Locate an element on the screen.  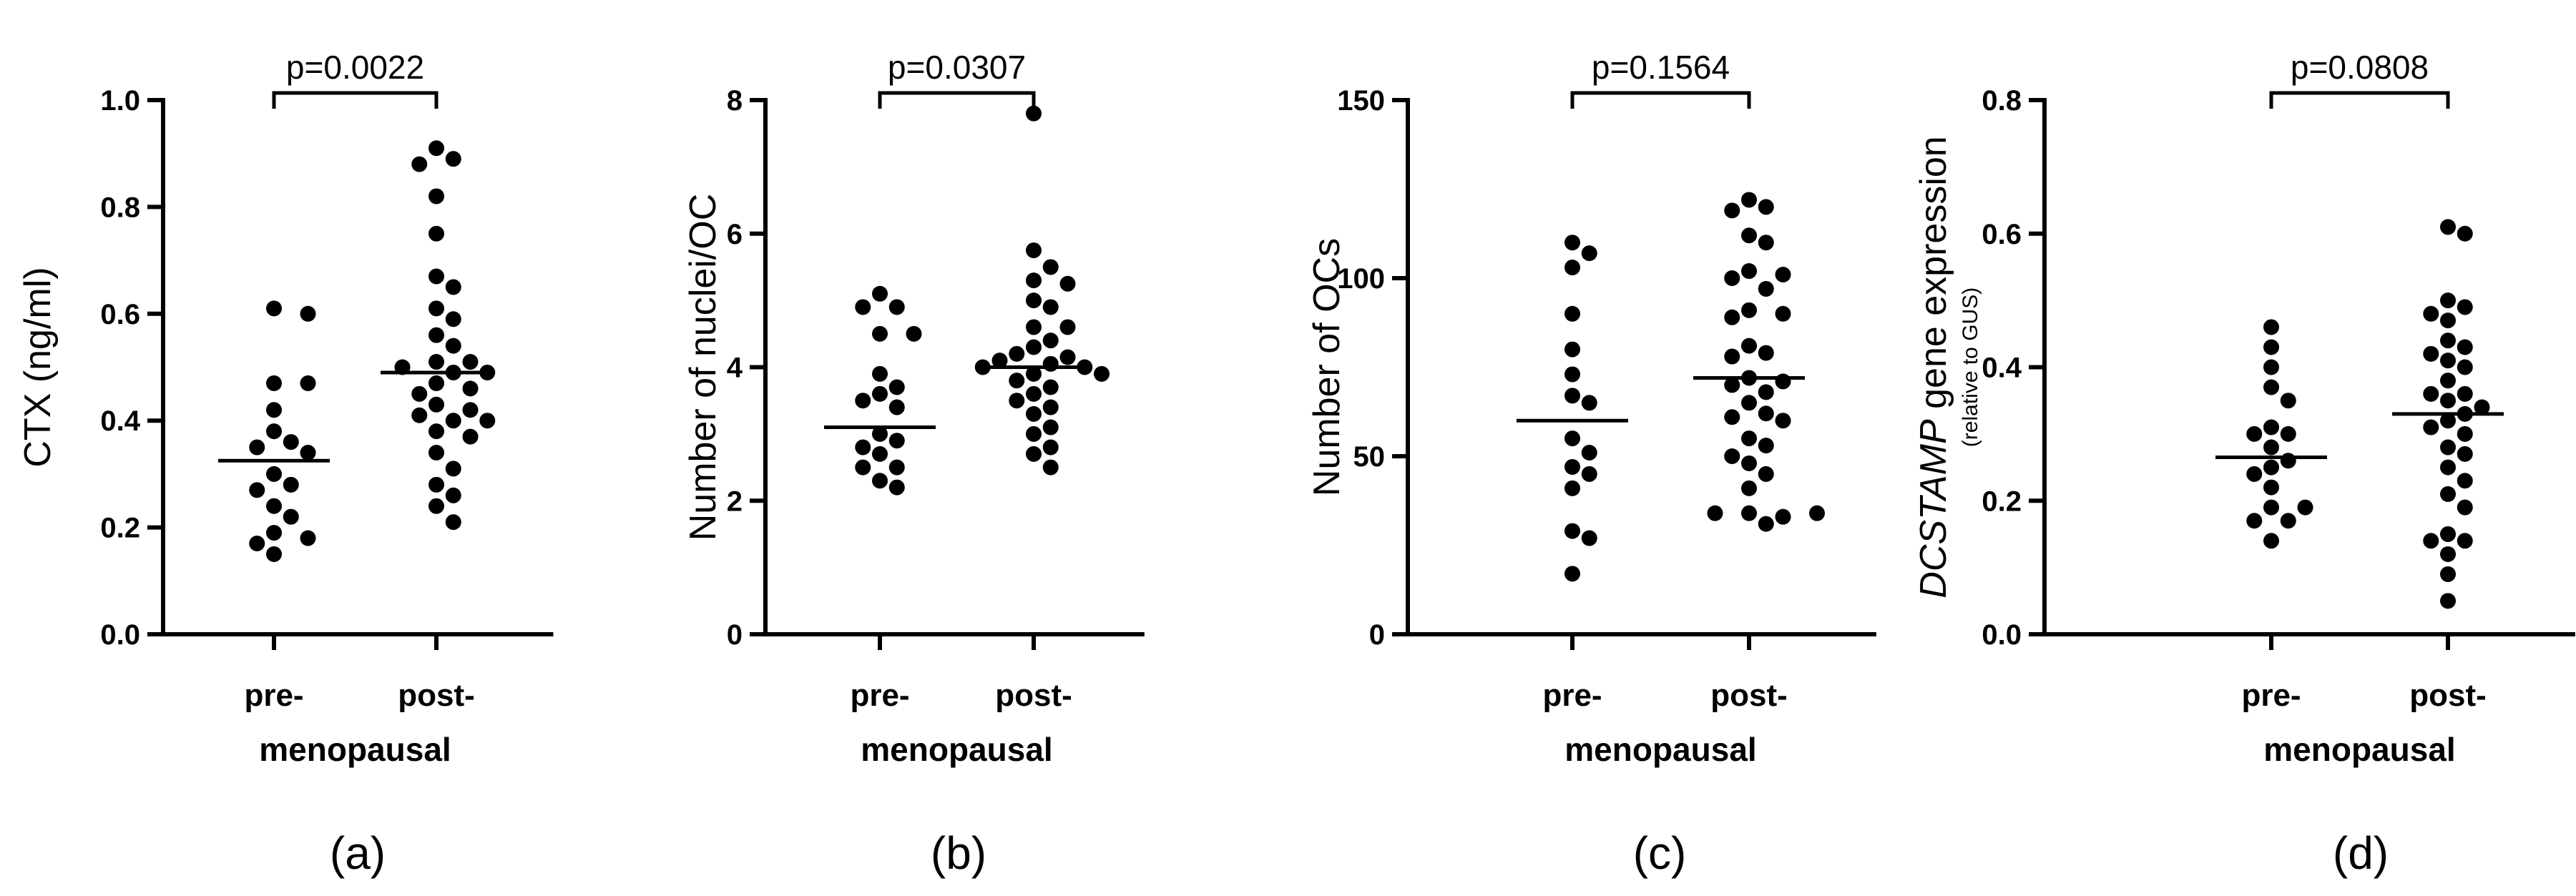
y-tick-label: 1.0 is located at coordinates (120, 101).